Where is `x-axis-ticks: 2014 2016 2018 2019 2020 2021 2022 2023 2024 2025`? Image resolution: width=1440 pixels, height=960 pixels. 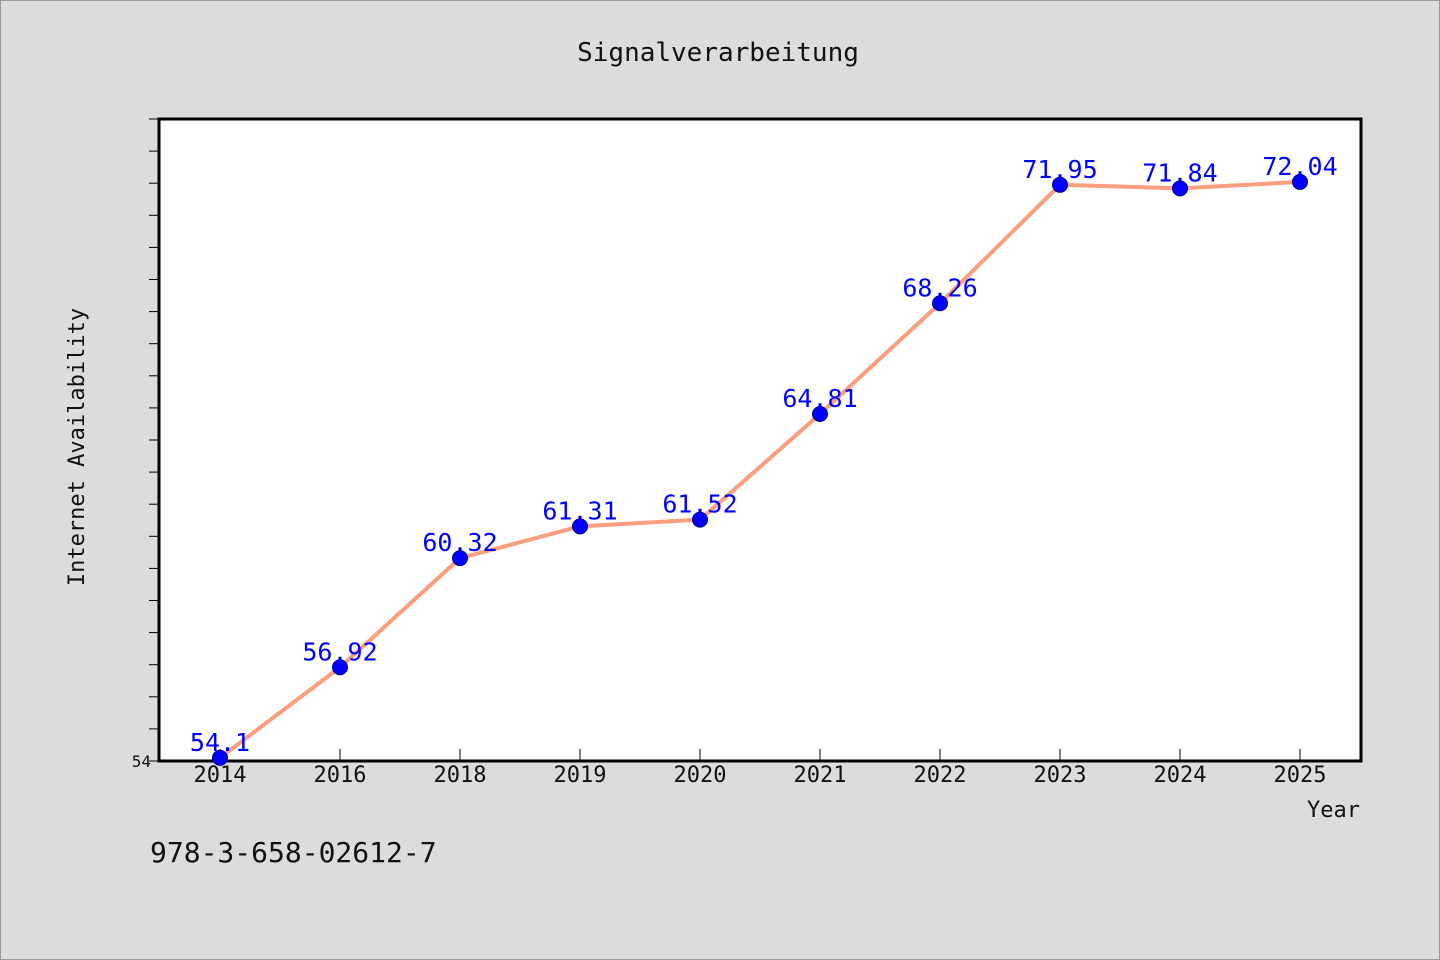
x-axis-ticks: 2014 2016 2018 2019 2020 2021 2022 2023 2024 2025 is located at coordinates (760, 768).